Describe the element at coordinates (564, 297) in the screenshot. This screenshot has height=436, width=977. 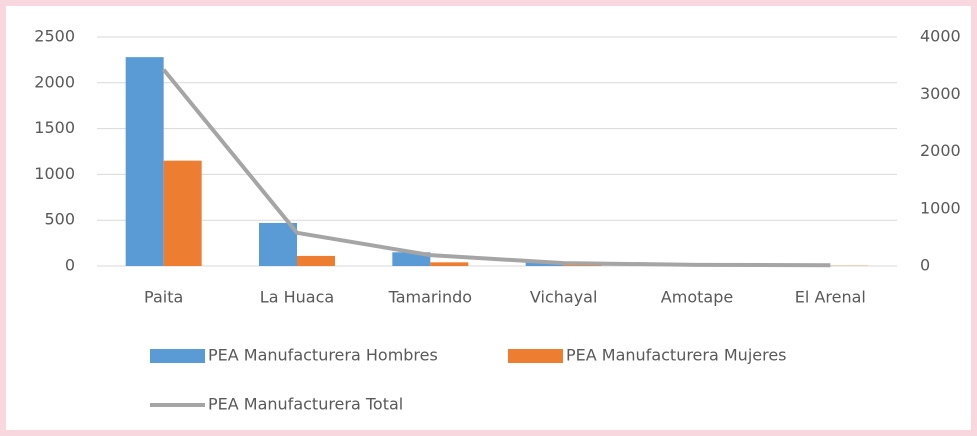
I see `x-tick-label: Vichayal` at that location.